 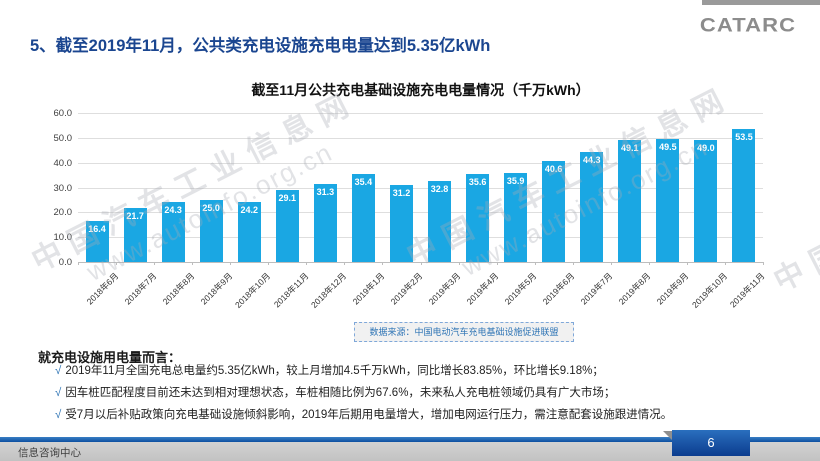 What do you see at coordinates (711, 443) in the screenshot?
I see `page-number: 6` at bounding box center [711, 443].